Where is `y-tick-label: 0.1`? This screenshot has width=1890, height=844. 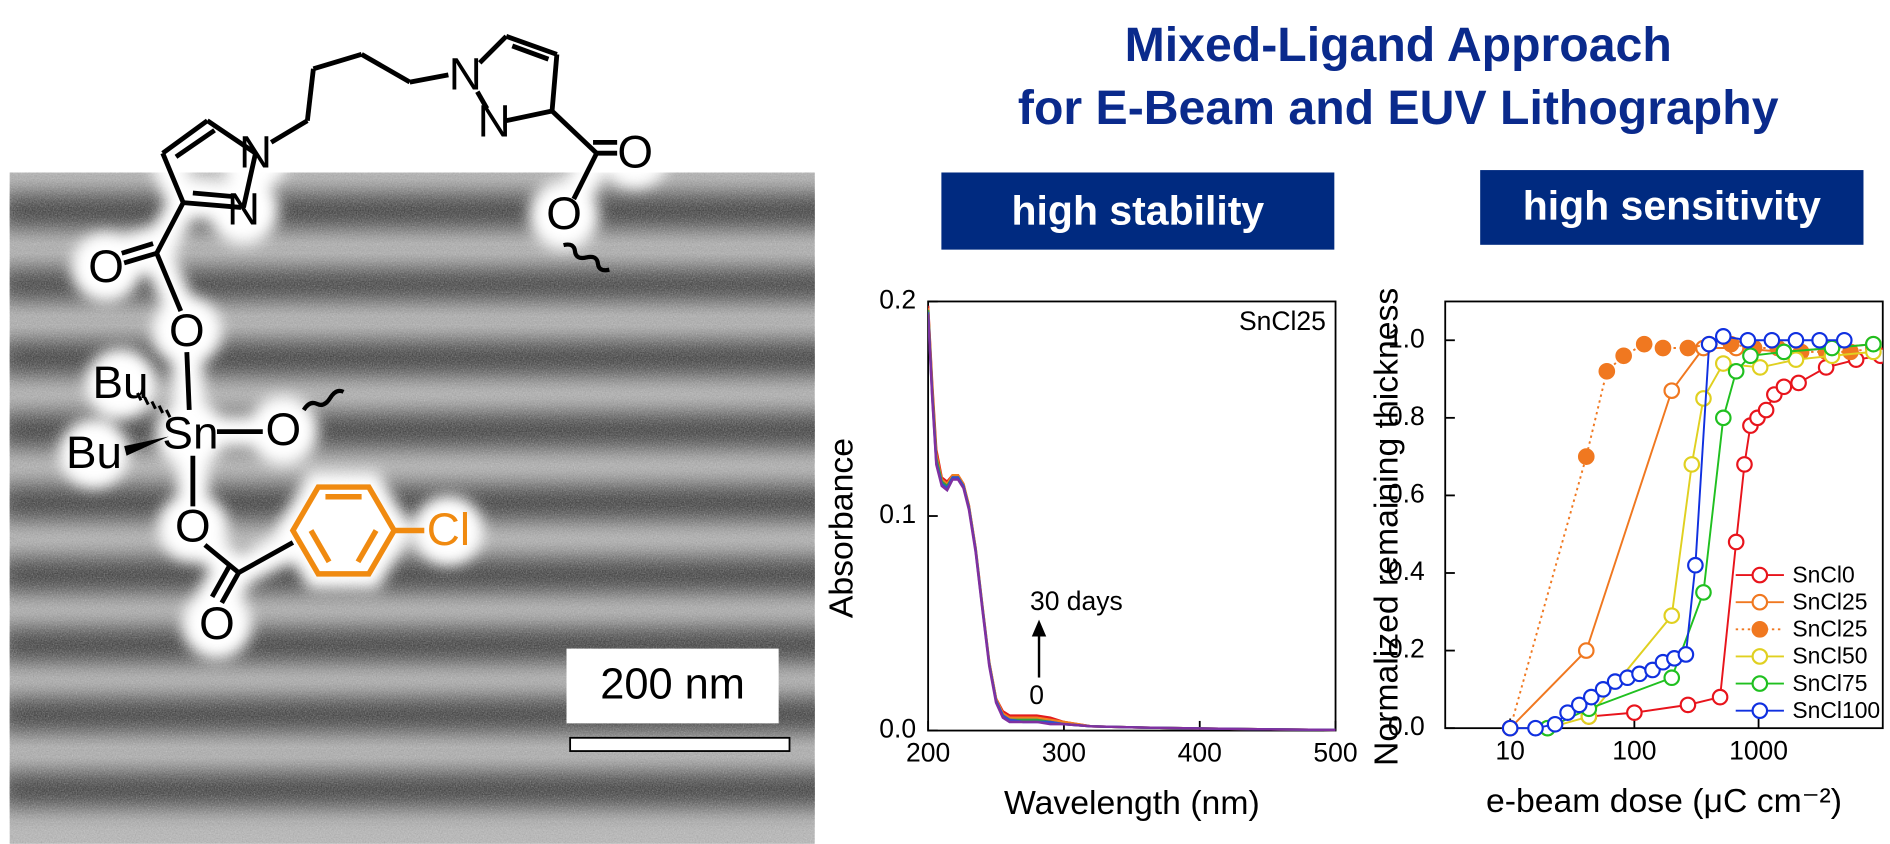
y-tick-label: 0.1 is located at coordinates (897, 514).